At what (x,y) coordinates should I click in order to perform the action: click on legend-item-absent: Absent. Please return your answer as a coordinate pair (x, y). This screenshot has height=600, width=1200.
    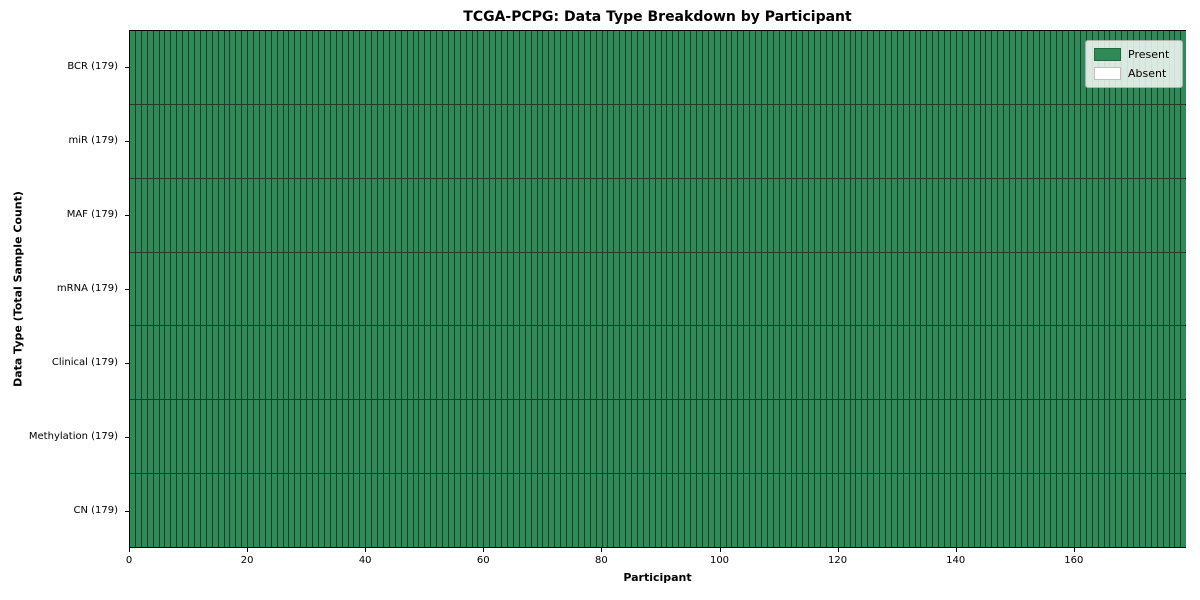
    Looking at the image, I should click on (1134, 73).